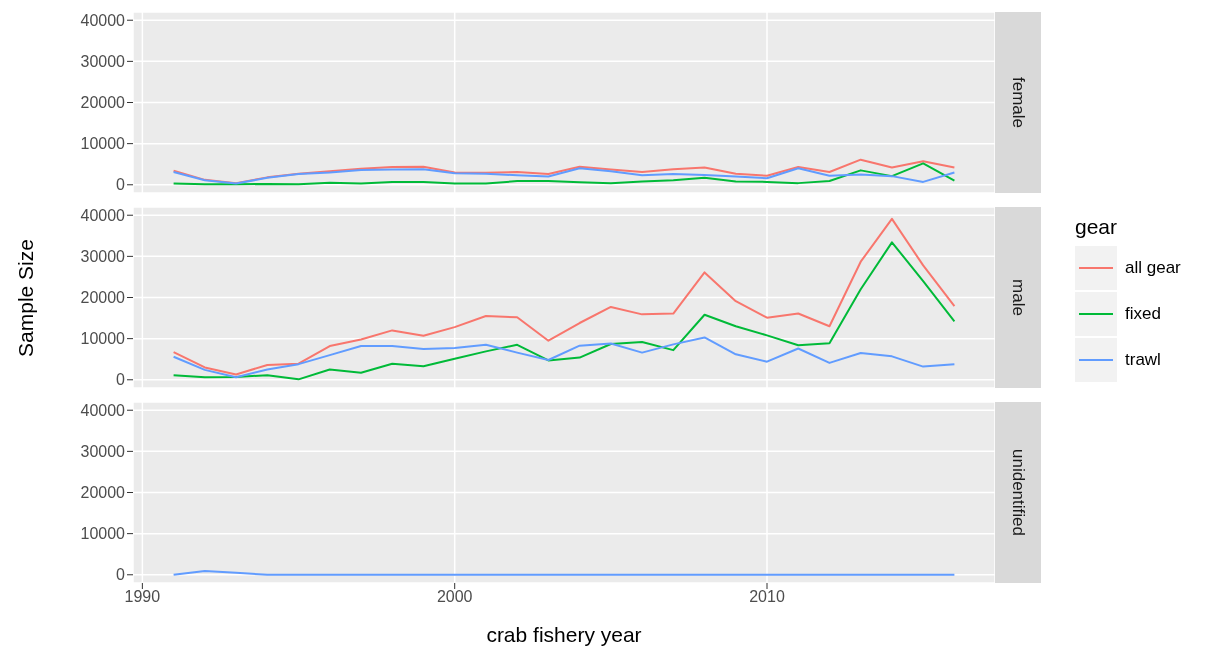 The height and width of the screenshot is (656, 1222). I want to click on y2-axis-title: female, so click(1018, 102).